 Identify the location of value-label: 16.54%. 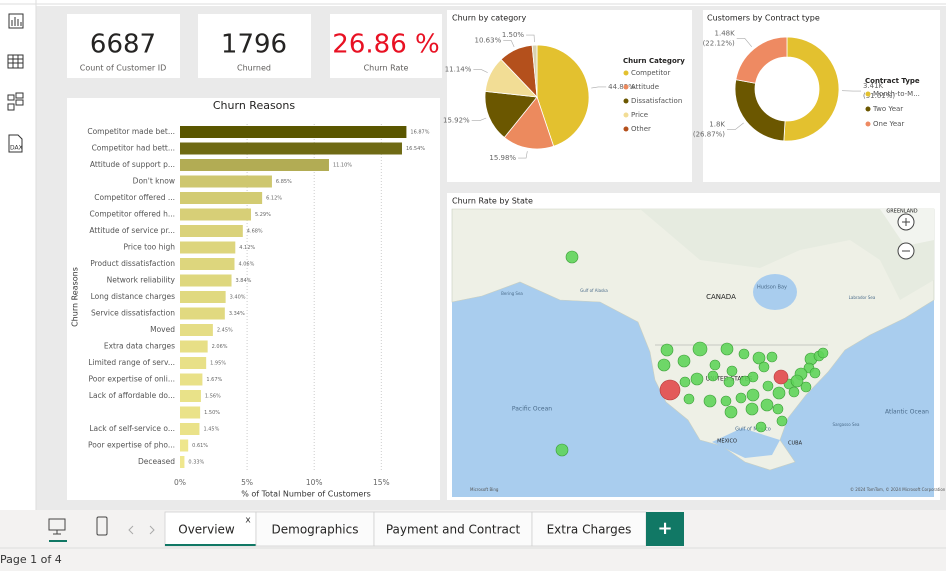
(415, 149).